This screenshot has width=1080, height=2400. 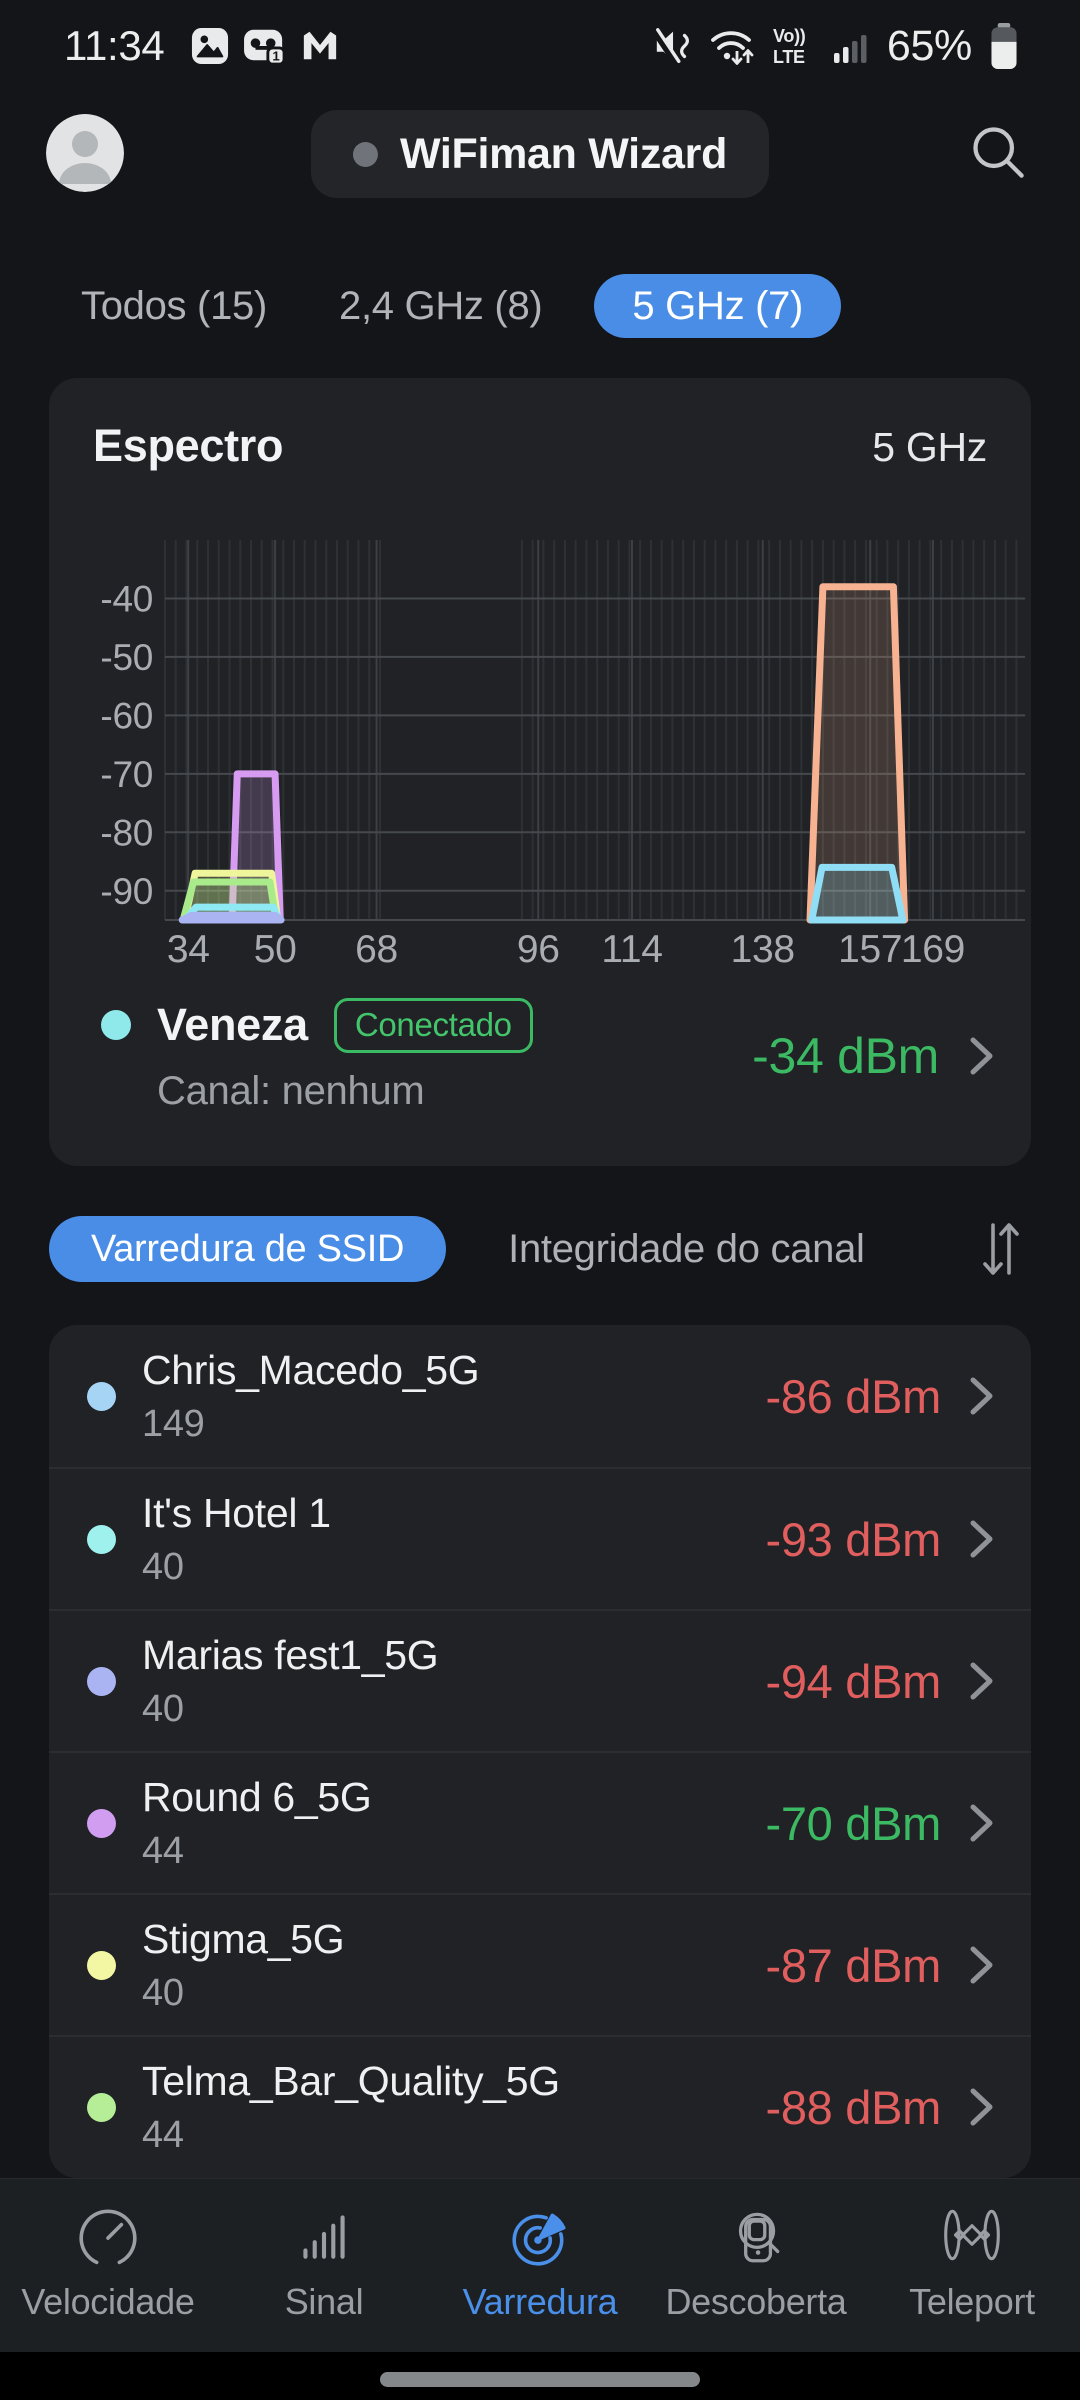 What do you see at coordinates (311, 1369) in the screenshot?
I see `network-ssid: Chris_Macedo_5G` at bounding box center [311, 1369].